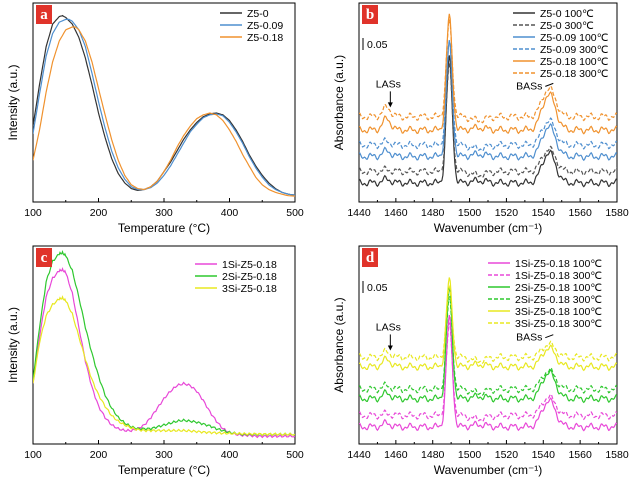 The image size is (631, 483). Describe the element at coordinates (265, 38) in the screenshot. I see `legend-label: Z5-0.18` at that location.